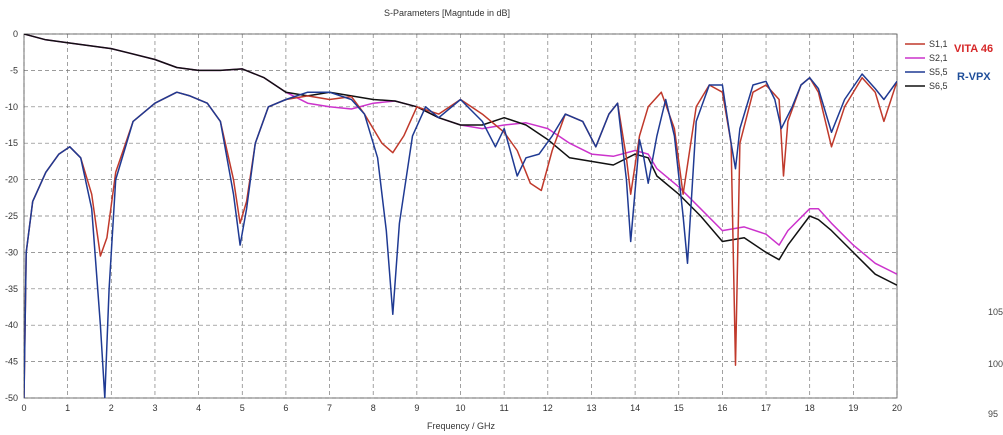 The height and width of the screenshot is (435, 1003). What do you see at coordinates (11, 398) in the screenshot?
I see `y-tick-label: -50` at bounding box center [11, 398].